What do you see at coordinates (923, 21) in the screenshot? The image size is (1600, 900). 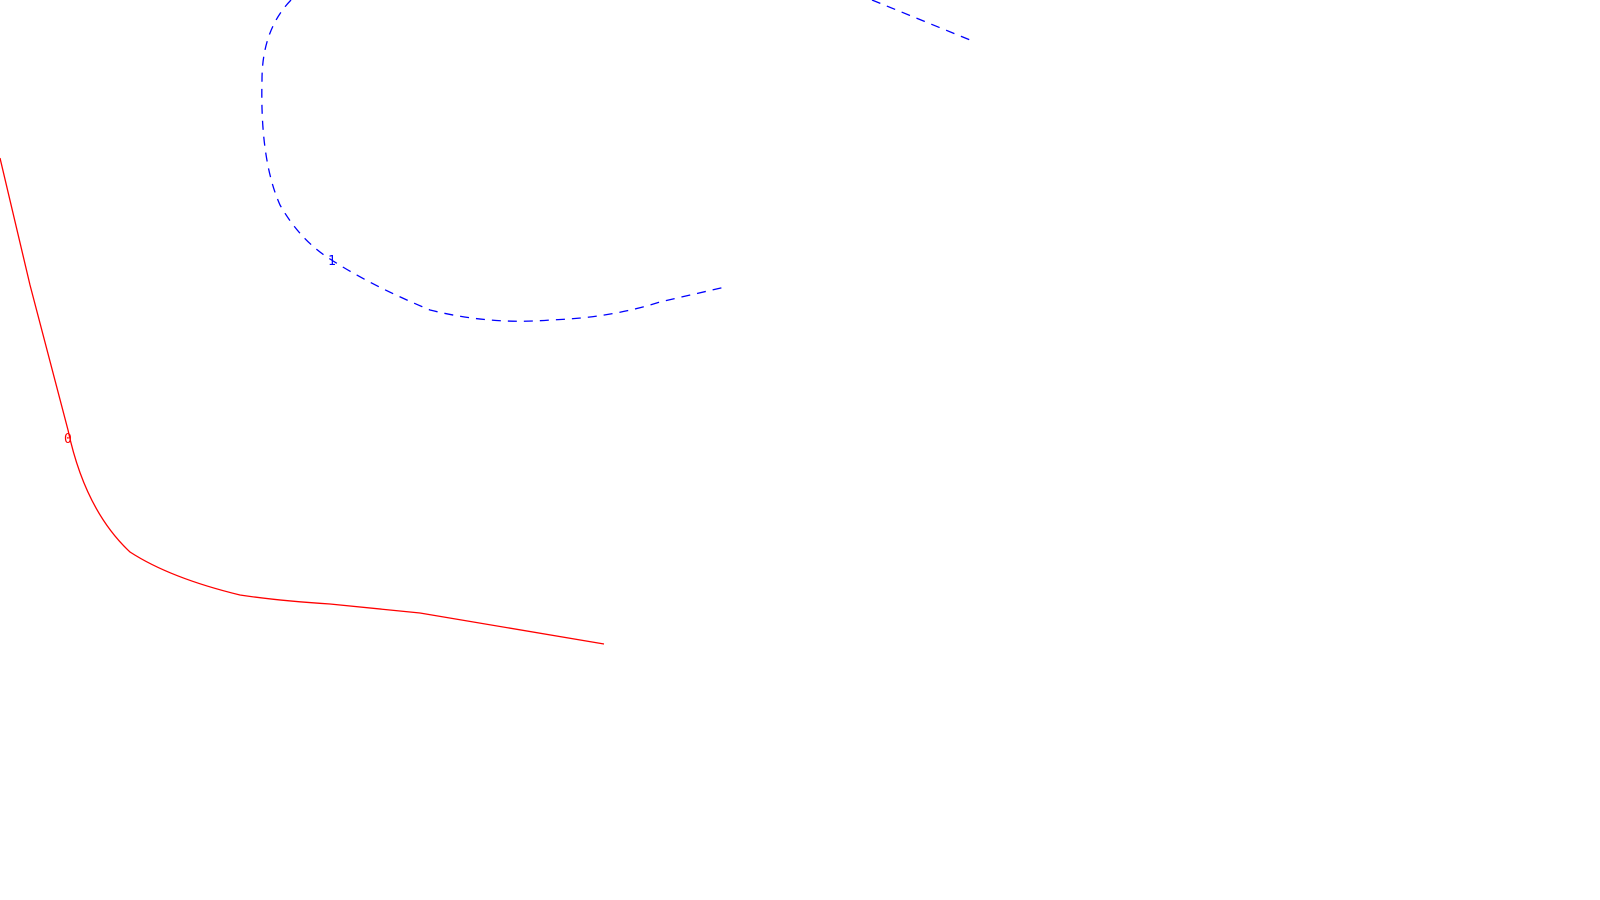 I see `path-1-curve-segment` at bounding box center [923, 21].